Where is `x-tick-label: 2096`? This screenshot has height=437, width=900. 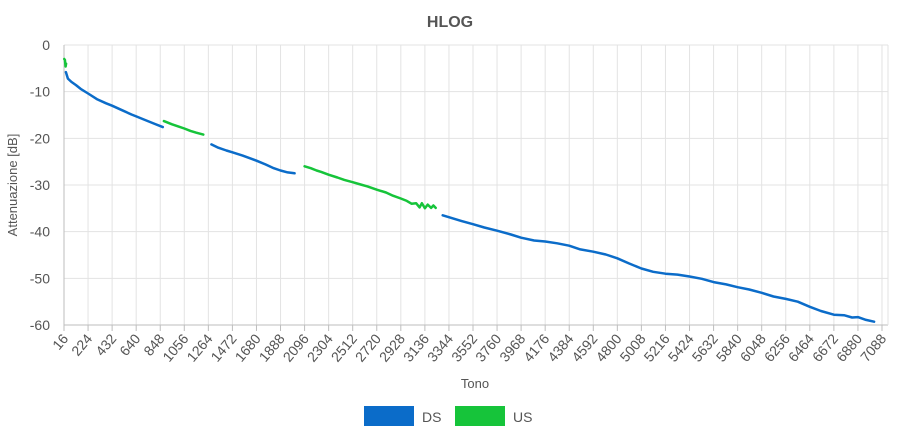
x-tick-label: 2096 is located at coordinates (296, 347).